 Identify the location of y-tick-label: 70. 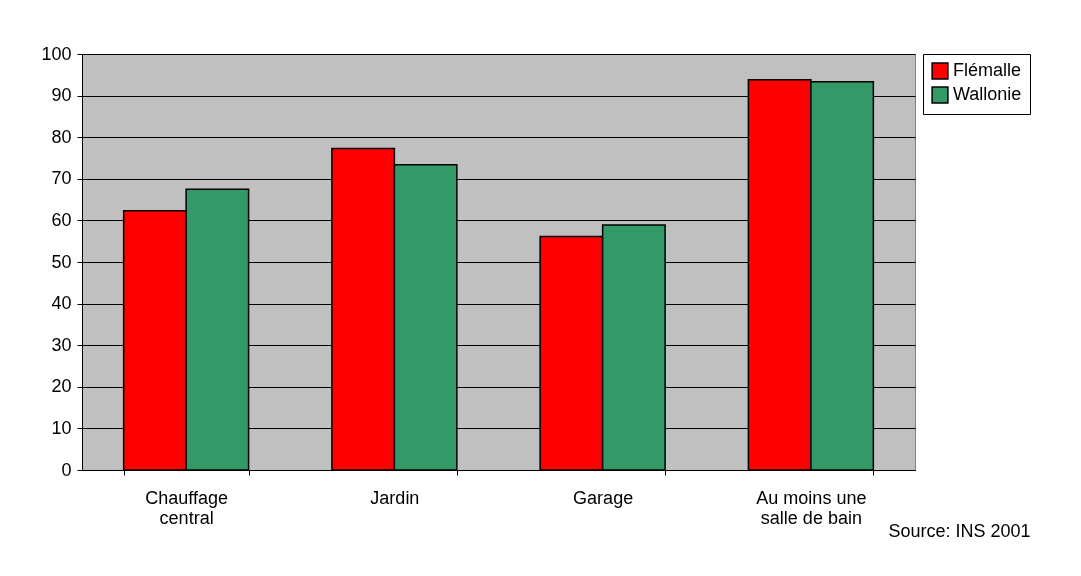
(61, 178).